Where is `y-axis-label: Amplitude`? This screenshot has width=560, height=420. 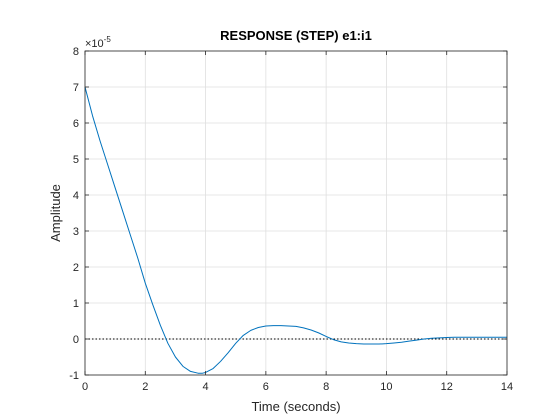
y-axis-label: Amplitude is located at coordinates (55, 213).